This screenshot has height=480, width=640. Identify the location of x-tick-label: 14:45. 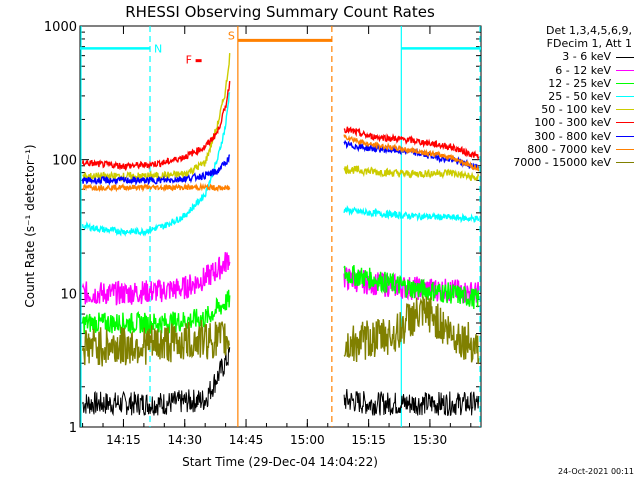
(246, 440).